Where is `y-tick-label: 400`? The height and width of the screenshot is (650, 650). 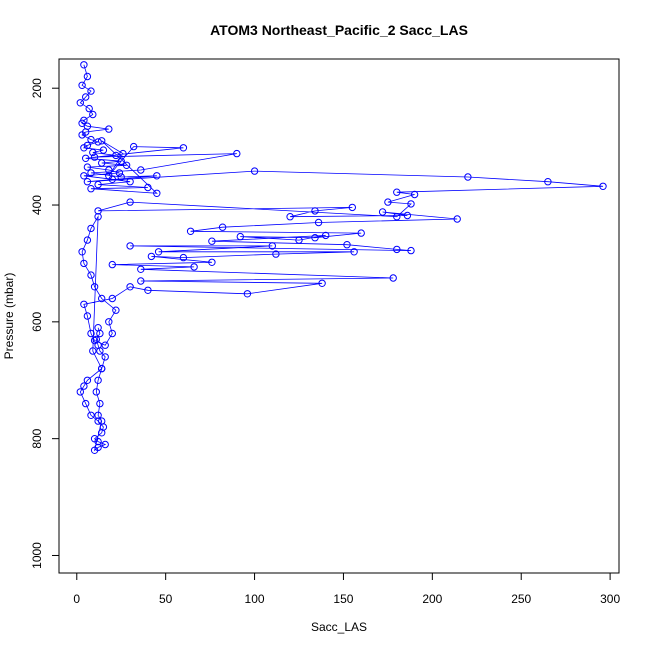
y-tick-label: 400 is located at coordinates (37, 205).